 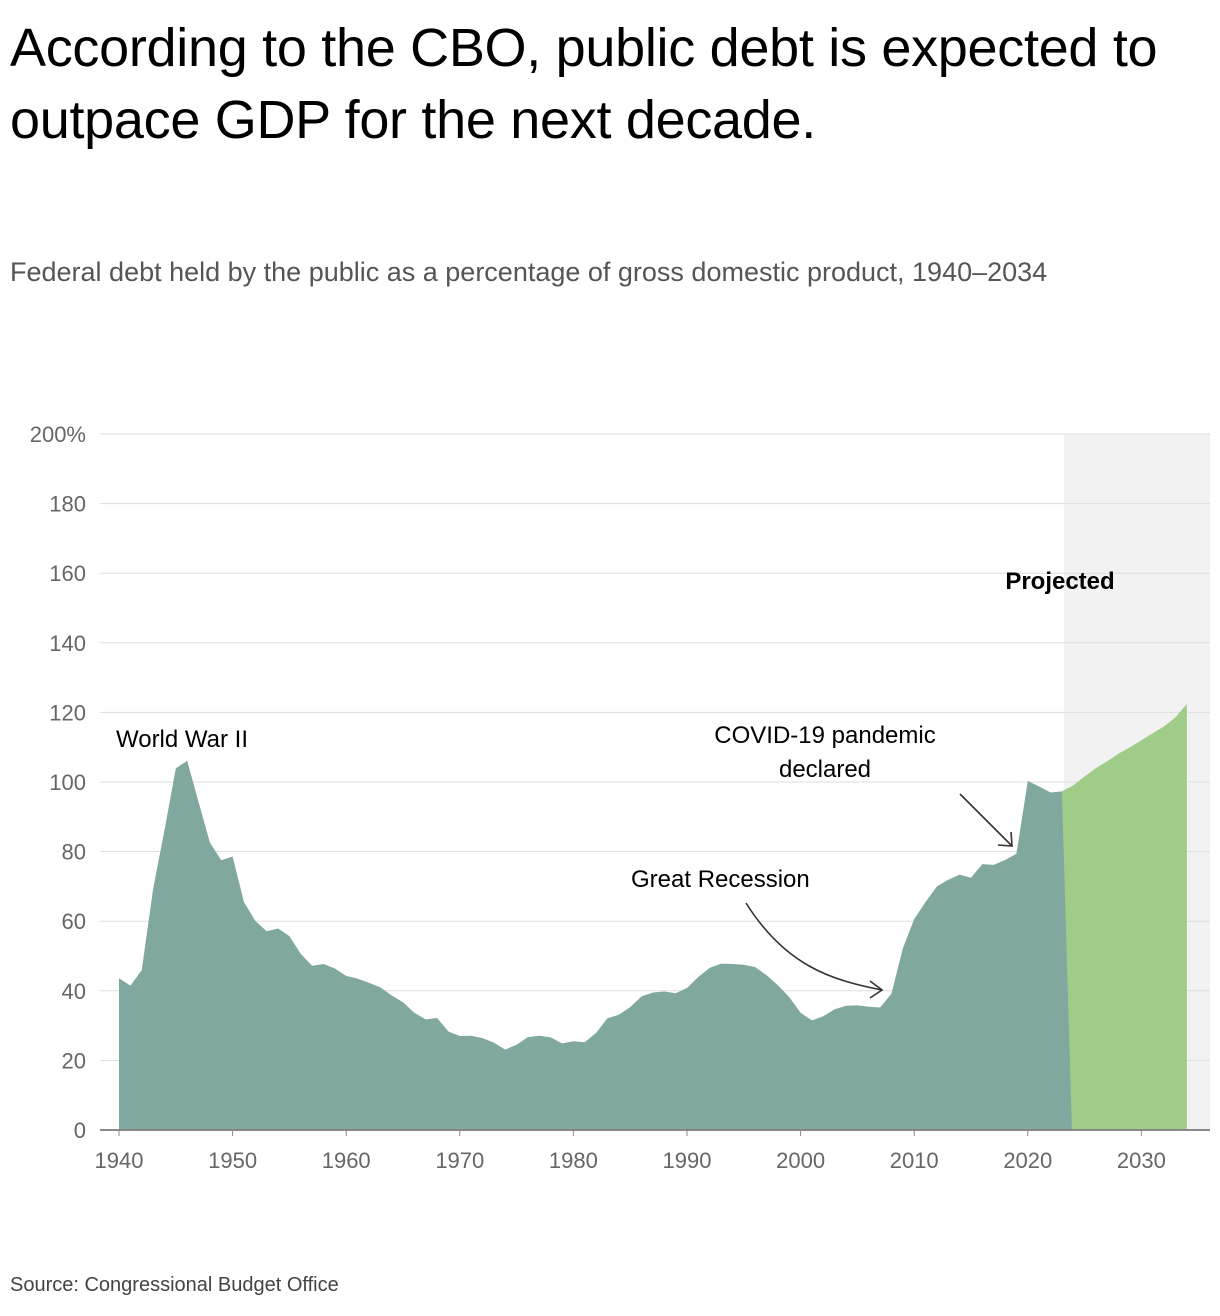 I want to click on y-tick-label: 60, so click(x=74, y=921).